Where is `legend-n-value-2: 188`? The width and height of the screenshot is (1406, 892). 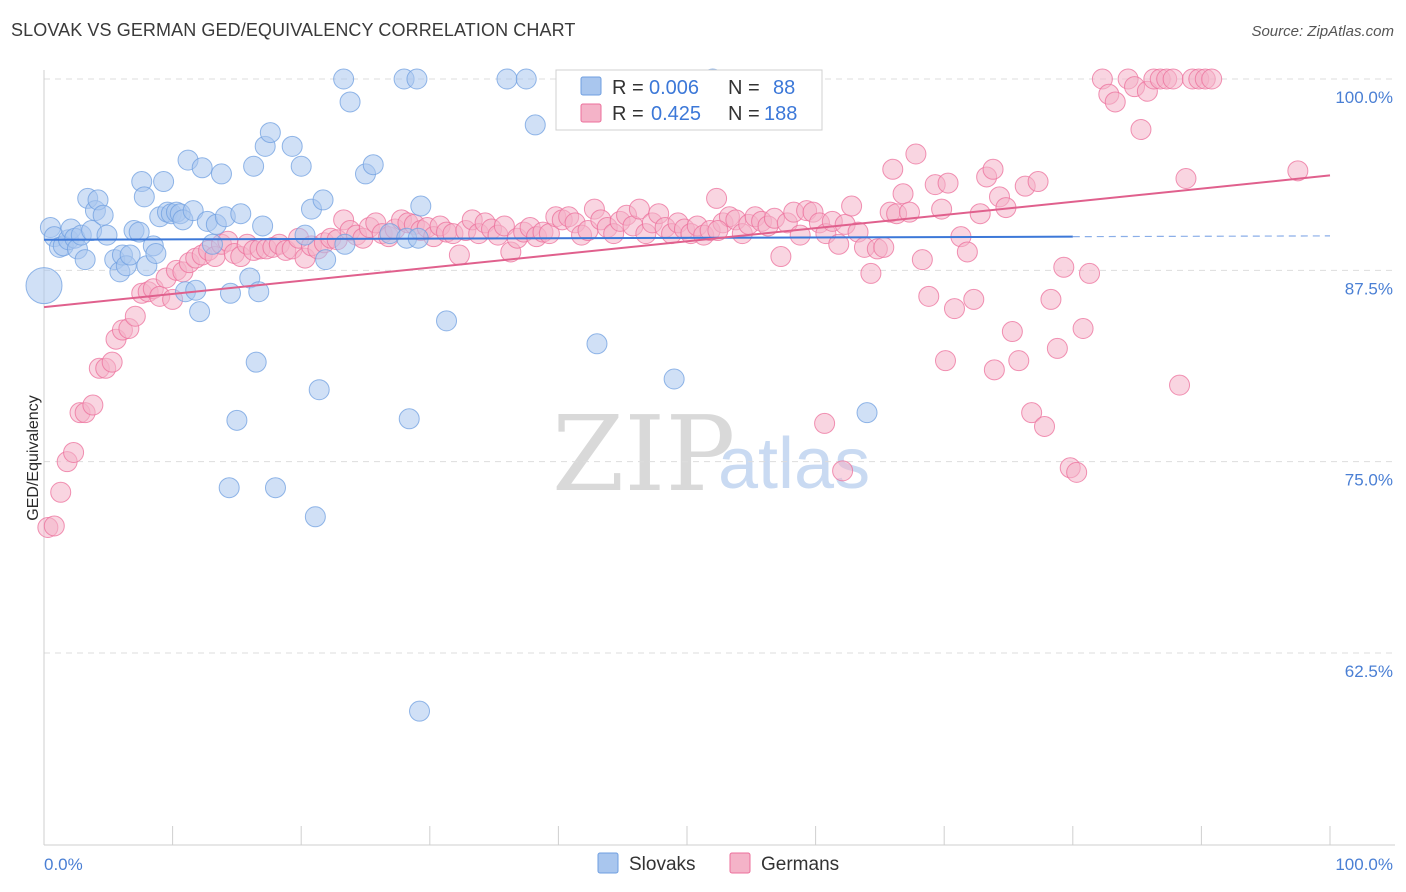
legend-n-value-2: 188 is located at coordinates (780, 114).